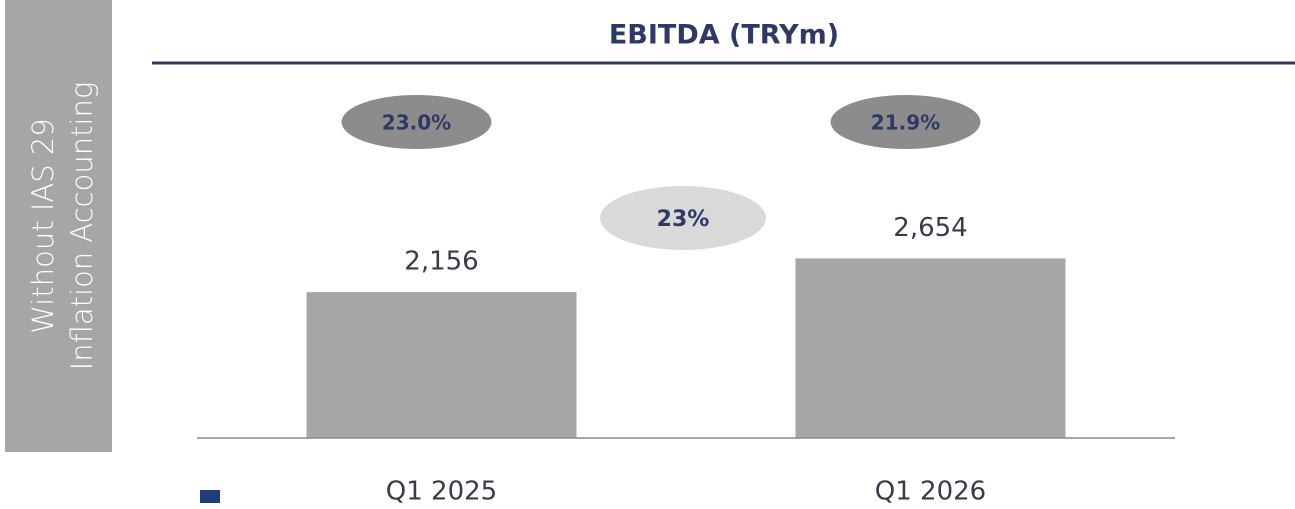 The height and width of the screenshot is (509, 1295). Describe the element at coordinates (724, 35) in the screenshot. I see `chart-title: EBITDA (TRYm)` at that location.